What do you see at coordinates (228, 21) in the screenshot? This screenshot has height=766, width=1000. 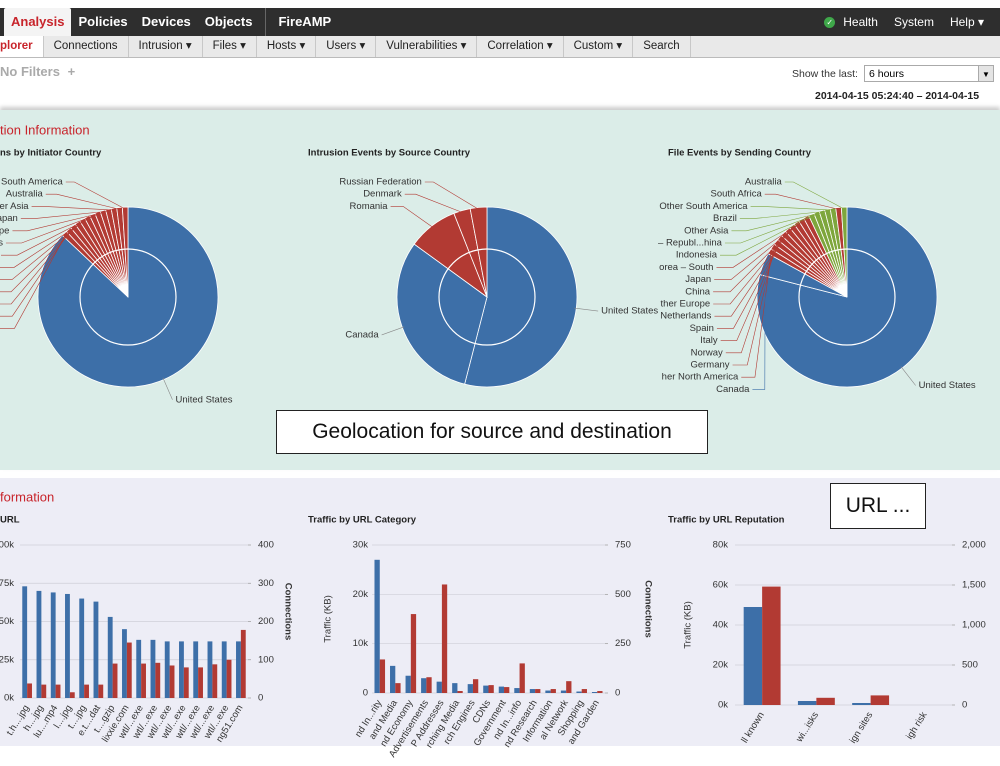 I see `nav-tab: Objects` at bounding box center [228, 21].